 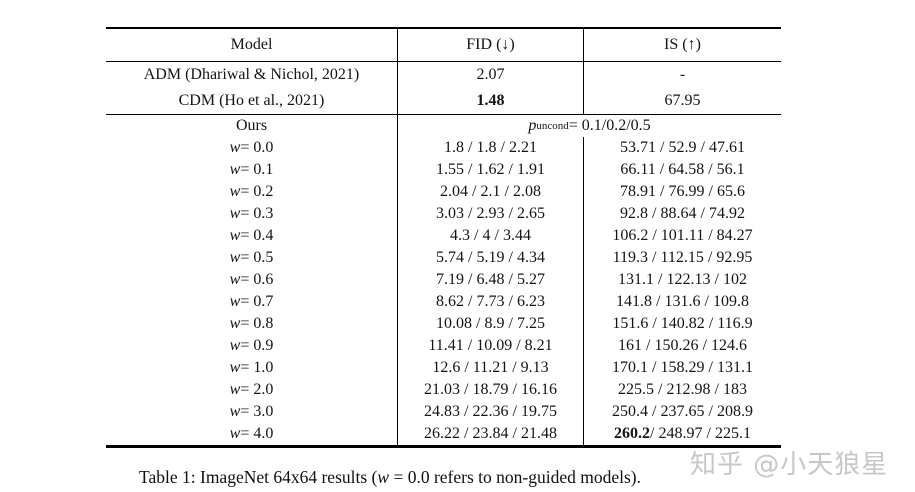 What do you see at coordinates (682, 101) in the screenshot?
I see `is-cell: 67.95` at bounding box center [682, 101].